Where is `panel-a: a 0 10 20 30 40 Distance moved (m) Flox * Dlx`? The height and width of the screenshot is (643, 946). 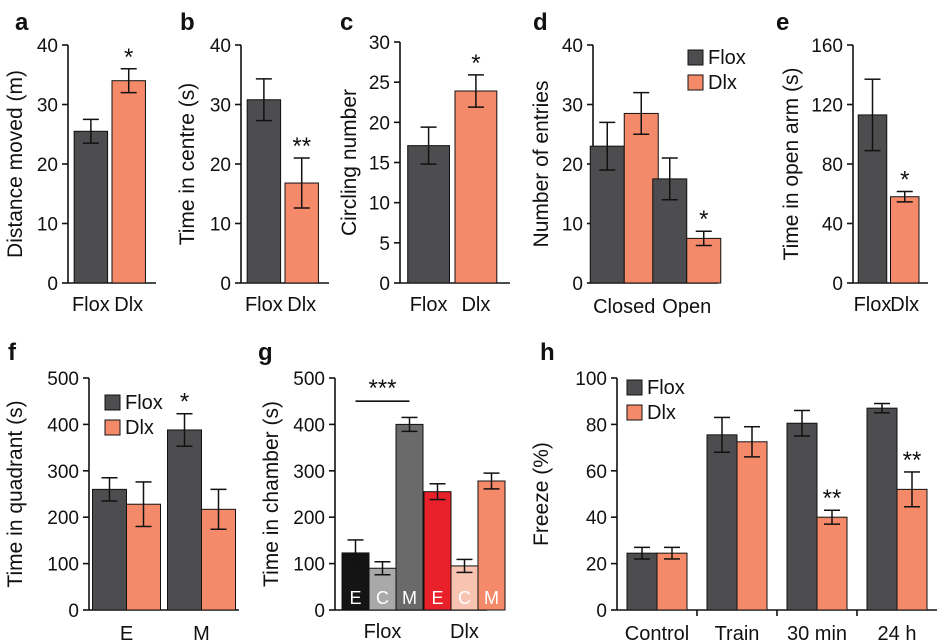 panel-a: a 0 10 20 30 40 Distance moved (m) Flox * Dlx is located at coordinates (80, 162).